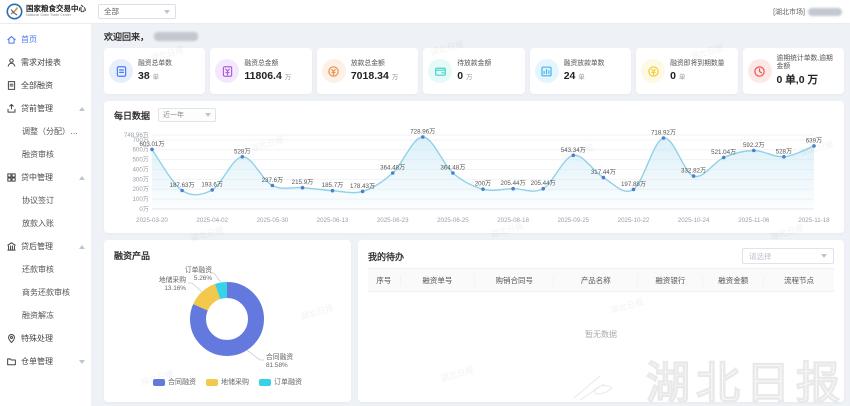 The width and height of the screenshot is (850, 406). Describe the element at coordinates (203, 278) in the screenshot. I see `svg-text: 5.26%` at that location.